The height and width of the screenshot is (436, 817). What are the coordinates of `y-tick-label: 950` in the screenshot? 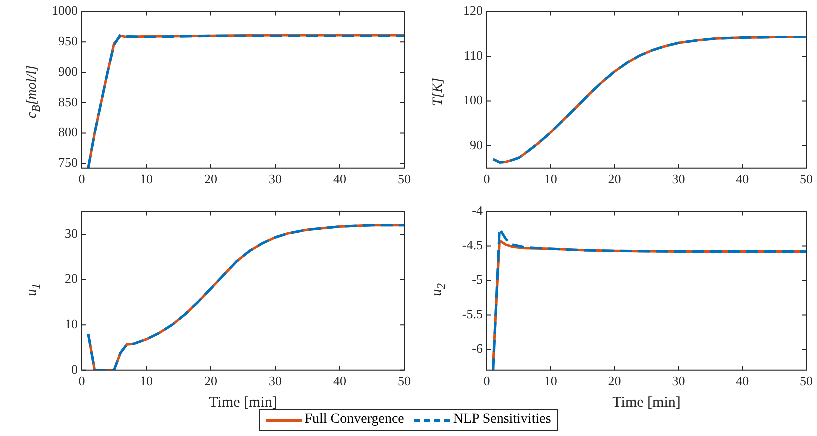 It's located at (68, 41).